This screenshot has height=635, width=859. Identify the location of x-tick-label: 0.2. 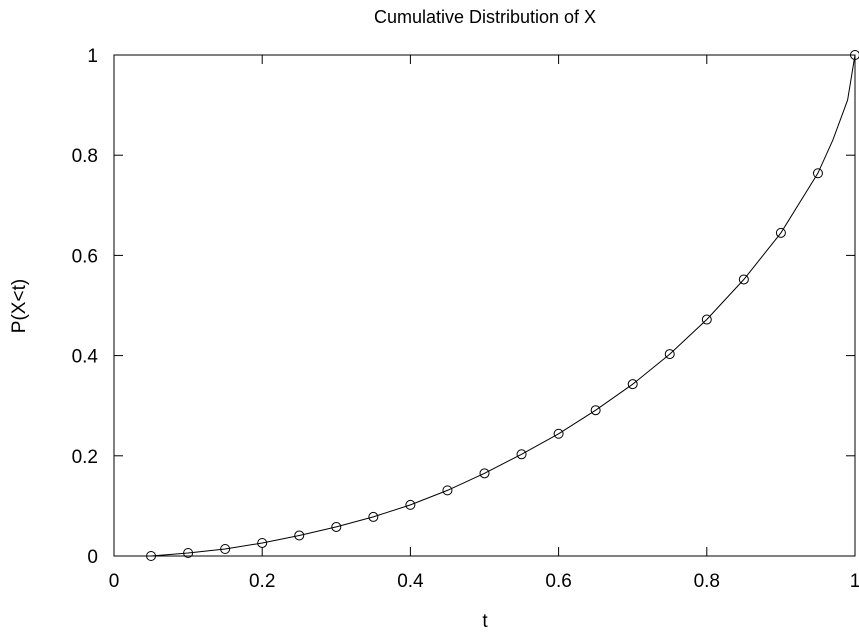
(262, 581).